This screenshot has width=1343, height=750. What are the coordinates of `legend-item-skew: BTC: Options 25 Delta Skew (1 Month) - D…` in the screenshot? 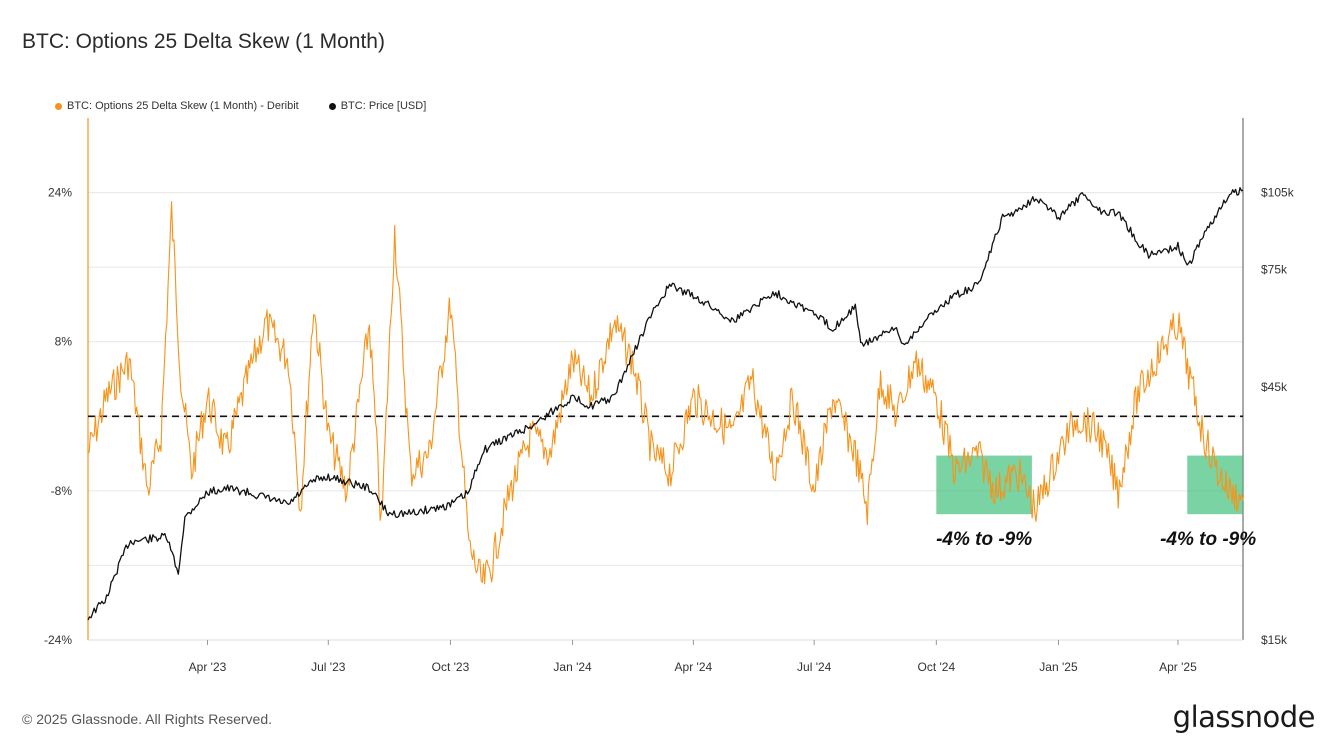 It's located at (177, 106).